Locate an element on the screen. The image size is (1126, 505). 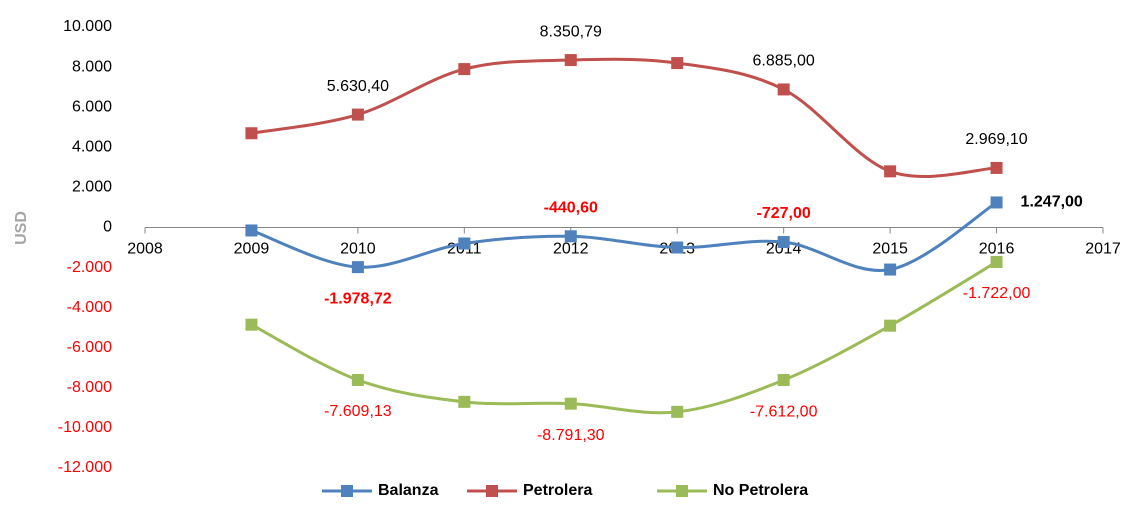
y-tick-label: 2.000 is located at coordinates (92, 187).